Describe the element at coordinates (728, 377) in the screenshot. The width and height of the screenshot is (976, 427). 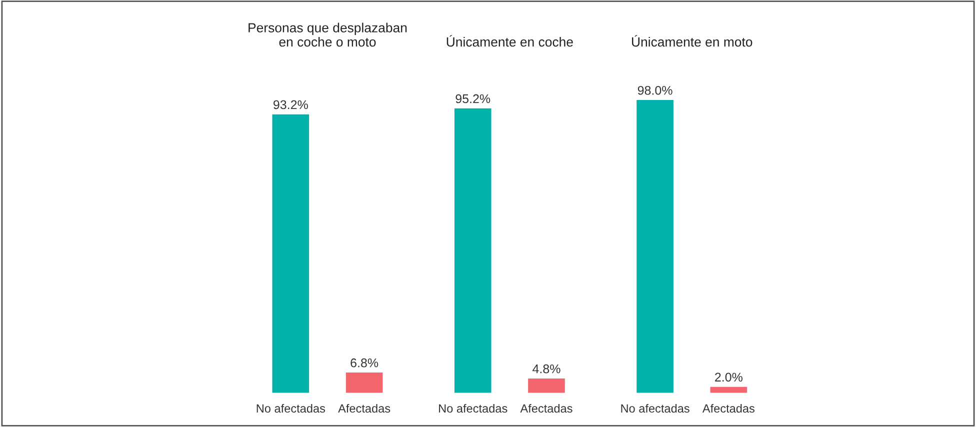
I see `data-label: 2.0%` at that location.